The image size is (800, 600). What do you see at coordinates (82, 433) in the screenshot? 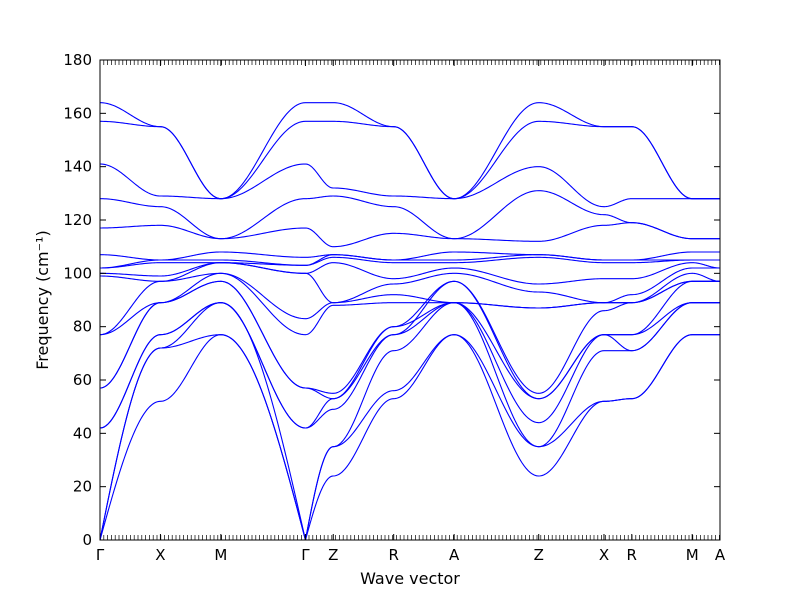
I see `y-tick-label: 40` at bounding box center [82, 433].